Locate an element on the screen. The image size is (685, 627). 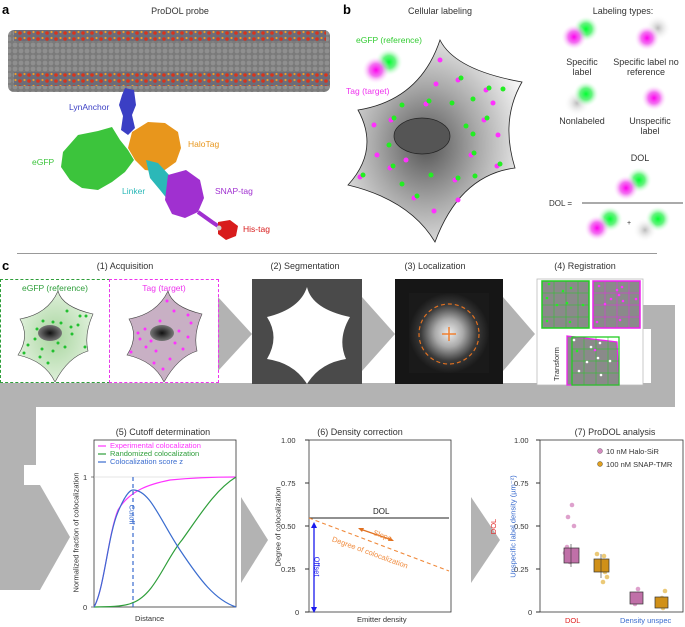
labeling-type-unspecific-icon is located at coordinates (654, 98).